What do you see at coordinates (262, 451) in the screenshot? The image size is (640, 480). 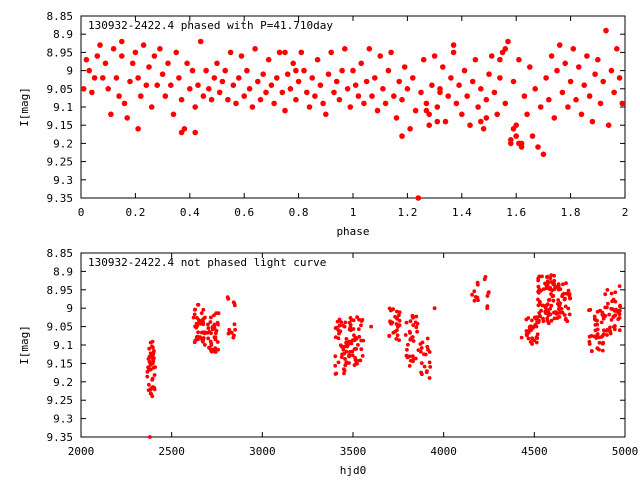 I see `x-tick-label: 3000` at bounding box center [262, 451].